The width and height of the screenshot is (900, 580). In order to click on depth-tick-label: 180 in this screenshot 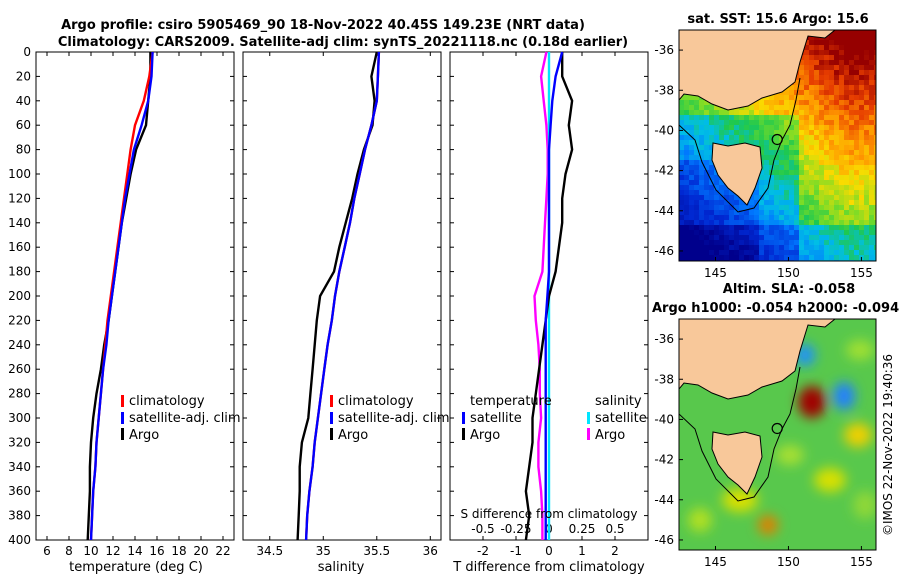, I will do `click(19, 272)`.